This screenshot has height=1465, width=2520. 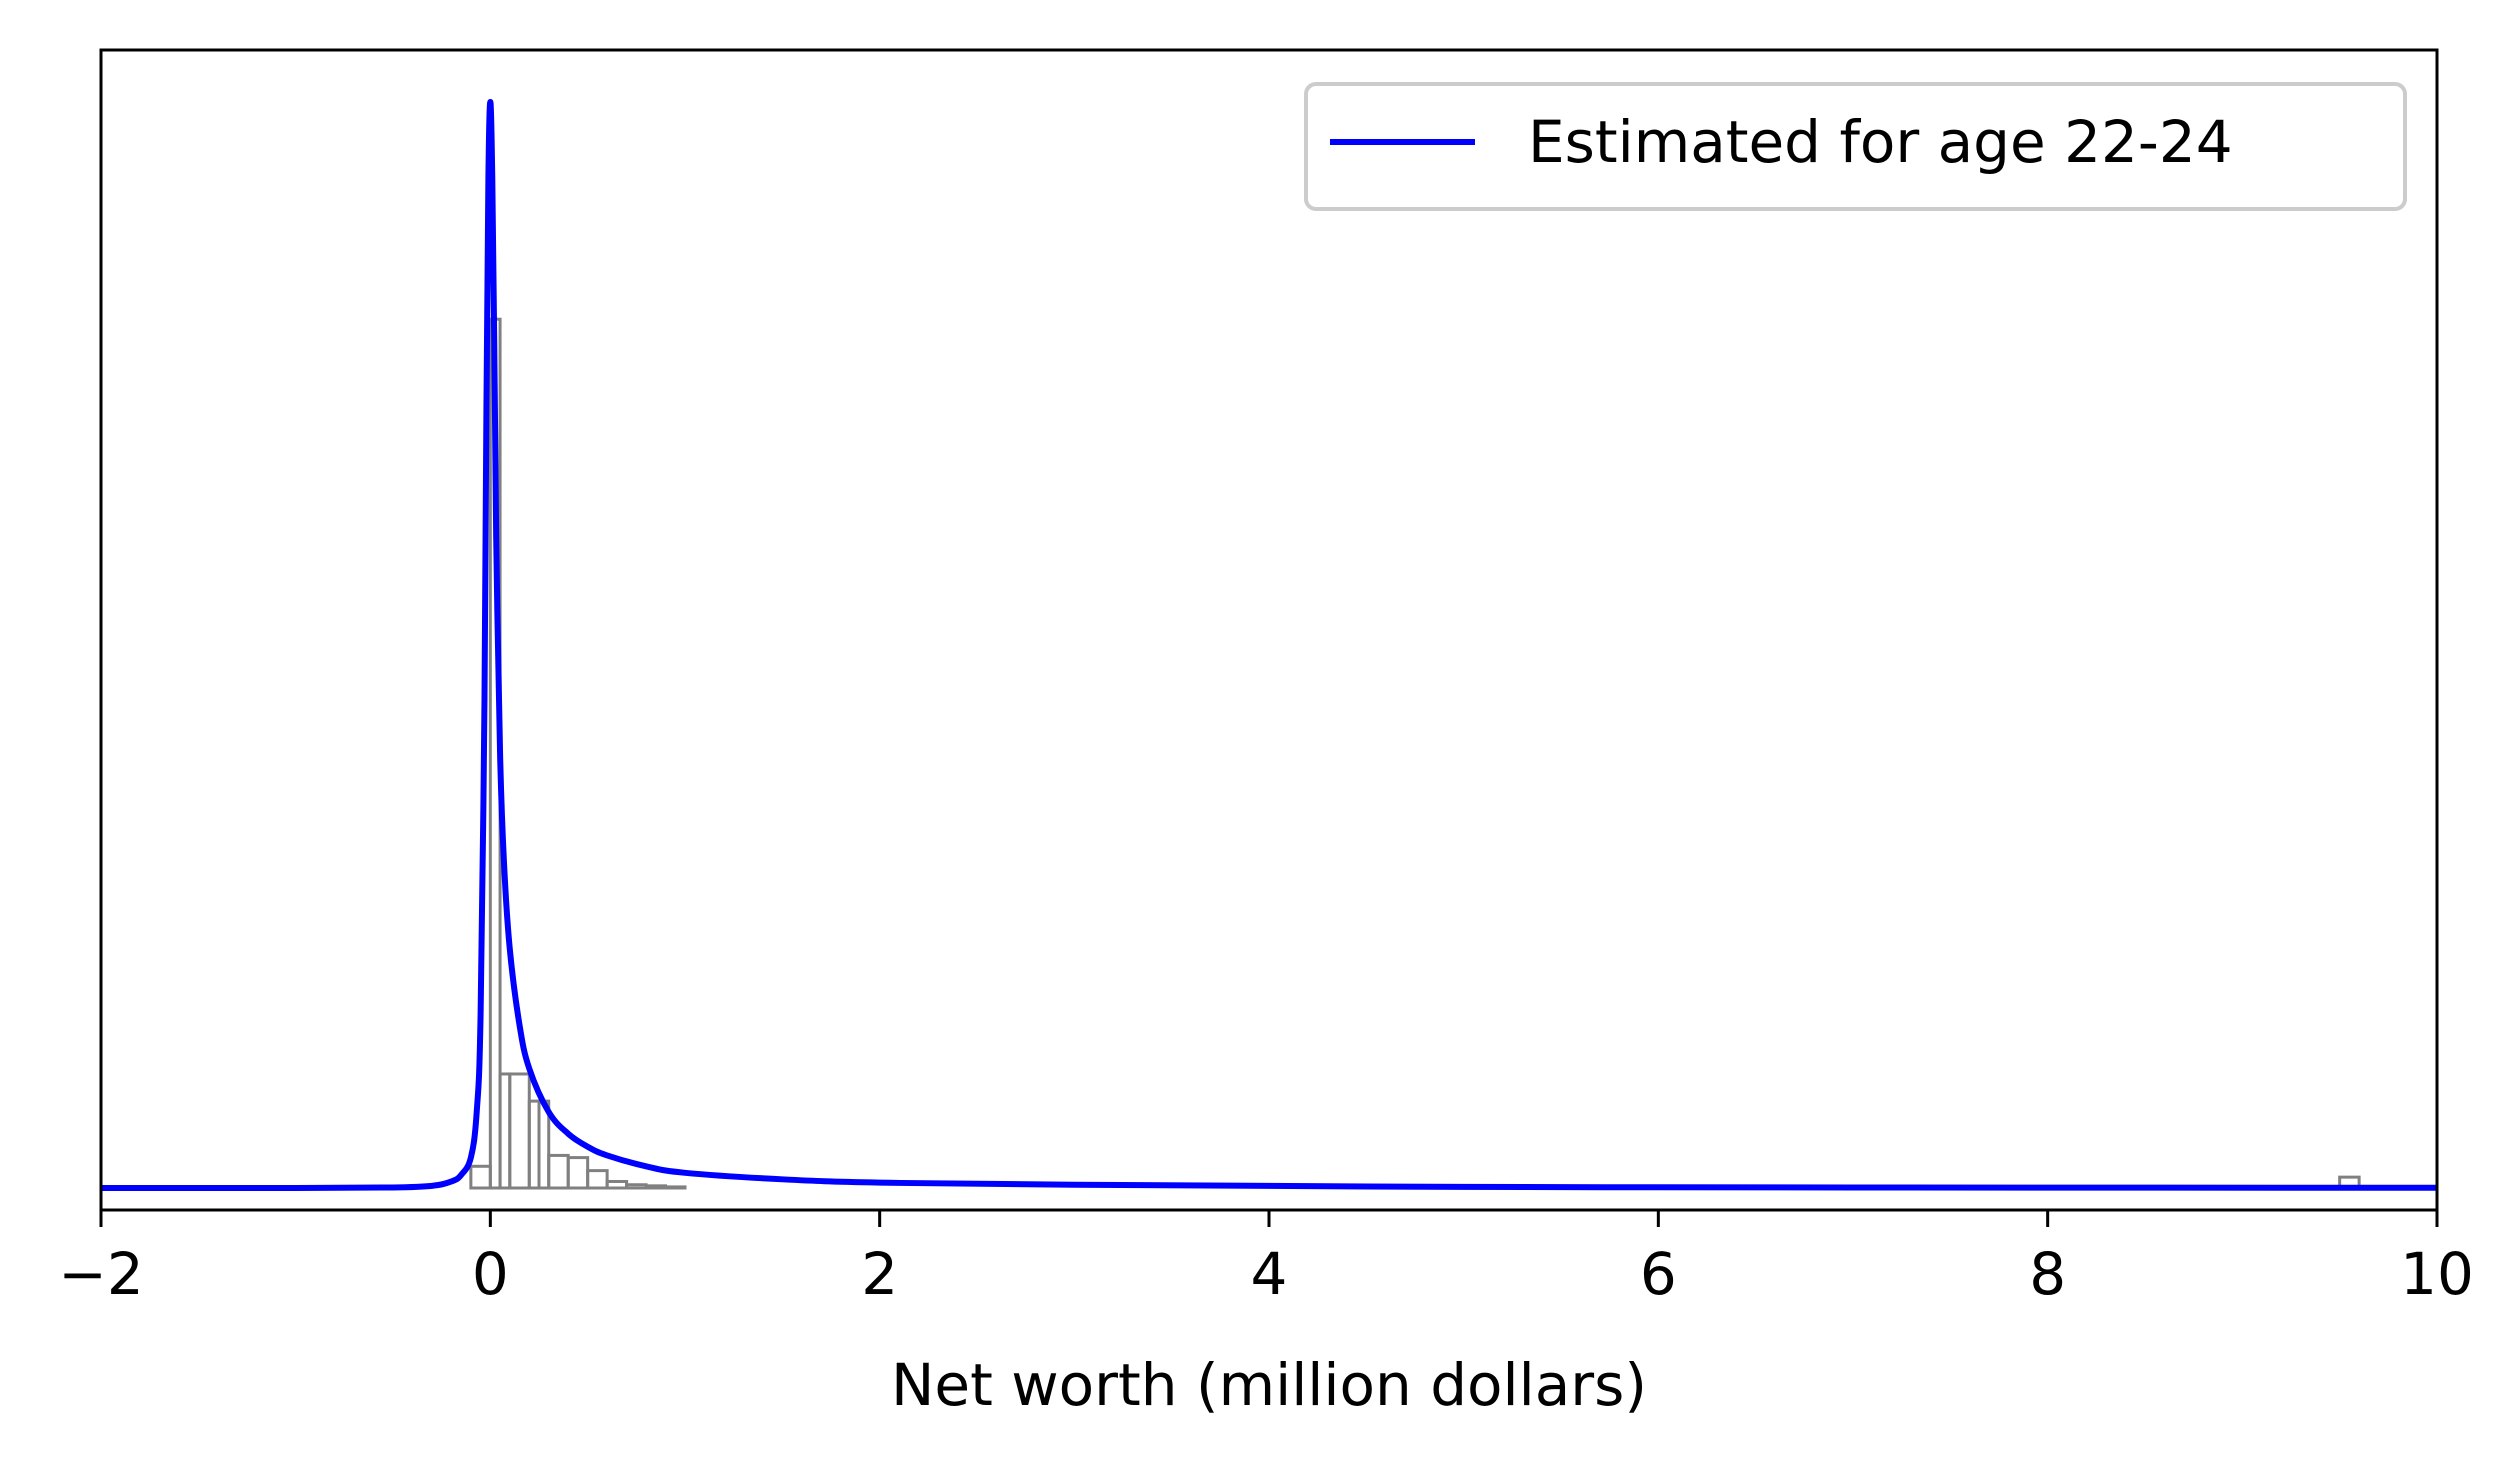 What do you see at coordinates (1269, 1385) in the screenshot?
I see `x-axis-label: Net worth (million dollars)` at bounding box center [1269, 1385].